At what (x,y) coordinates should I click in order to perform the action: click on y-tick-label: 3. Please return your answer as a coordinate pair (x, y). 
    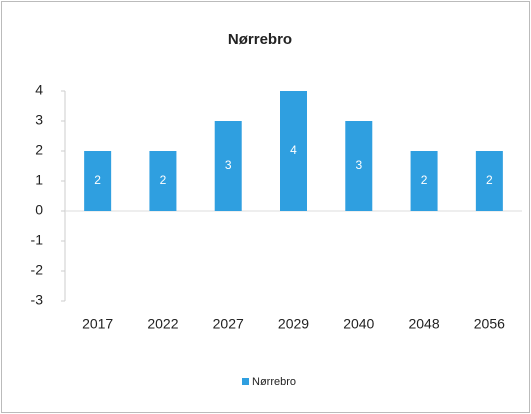
    Looking at the image, I should click on (39, 120).